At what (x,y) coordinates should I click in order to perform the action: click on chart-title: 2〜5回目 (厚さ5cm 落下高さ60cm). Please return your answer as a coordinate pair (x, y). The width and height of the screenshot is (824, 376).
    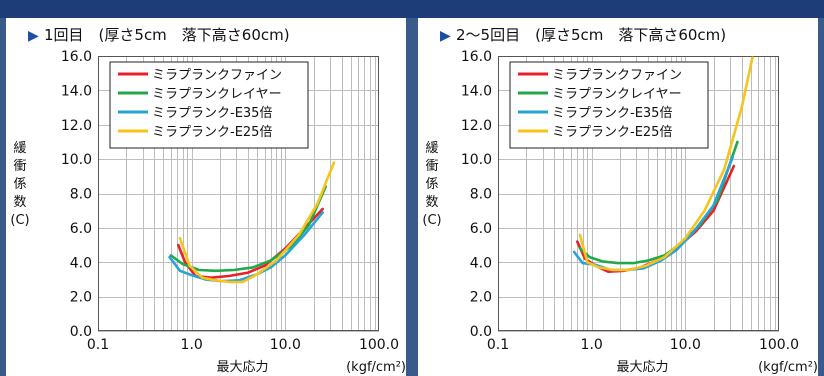
    Looking at the image, I should click on (591, 35).